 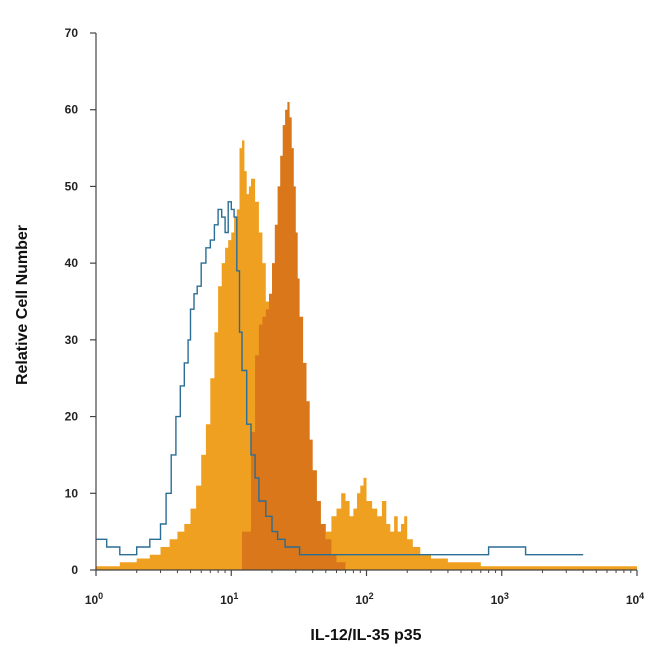 What do you see at coordinates (365, 635) in the screenshot?
I see `x-axis-label: IL-12/IL-35 p35` at bounding box center [365, 635].